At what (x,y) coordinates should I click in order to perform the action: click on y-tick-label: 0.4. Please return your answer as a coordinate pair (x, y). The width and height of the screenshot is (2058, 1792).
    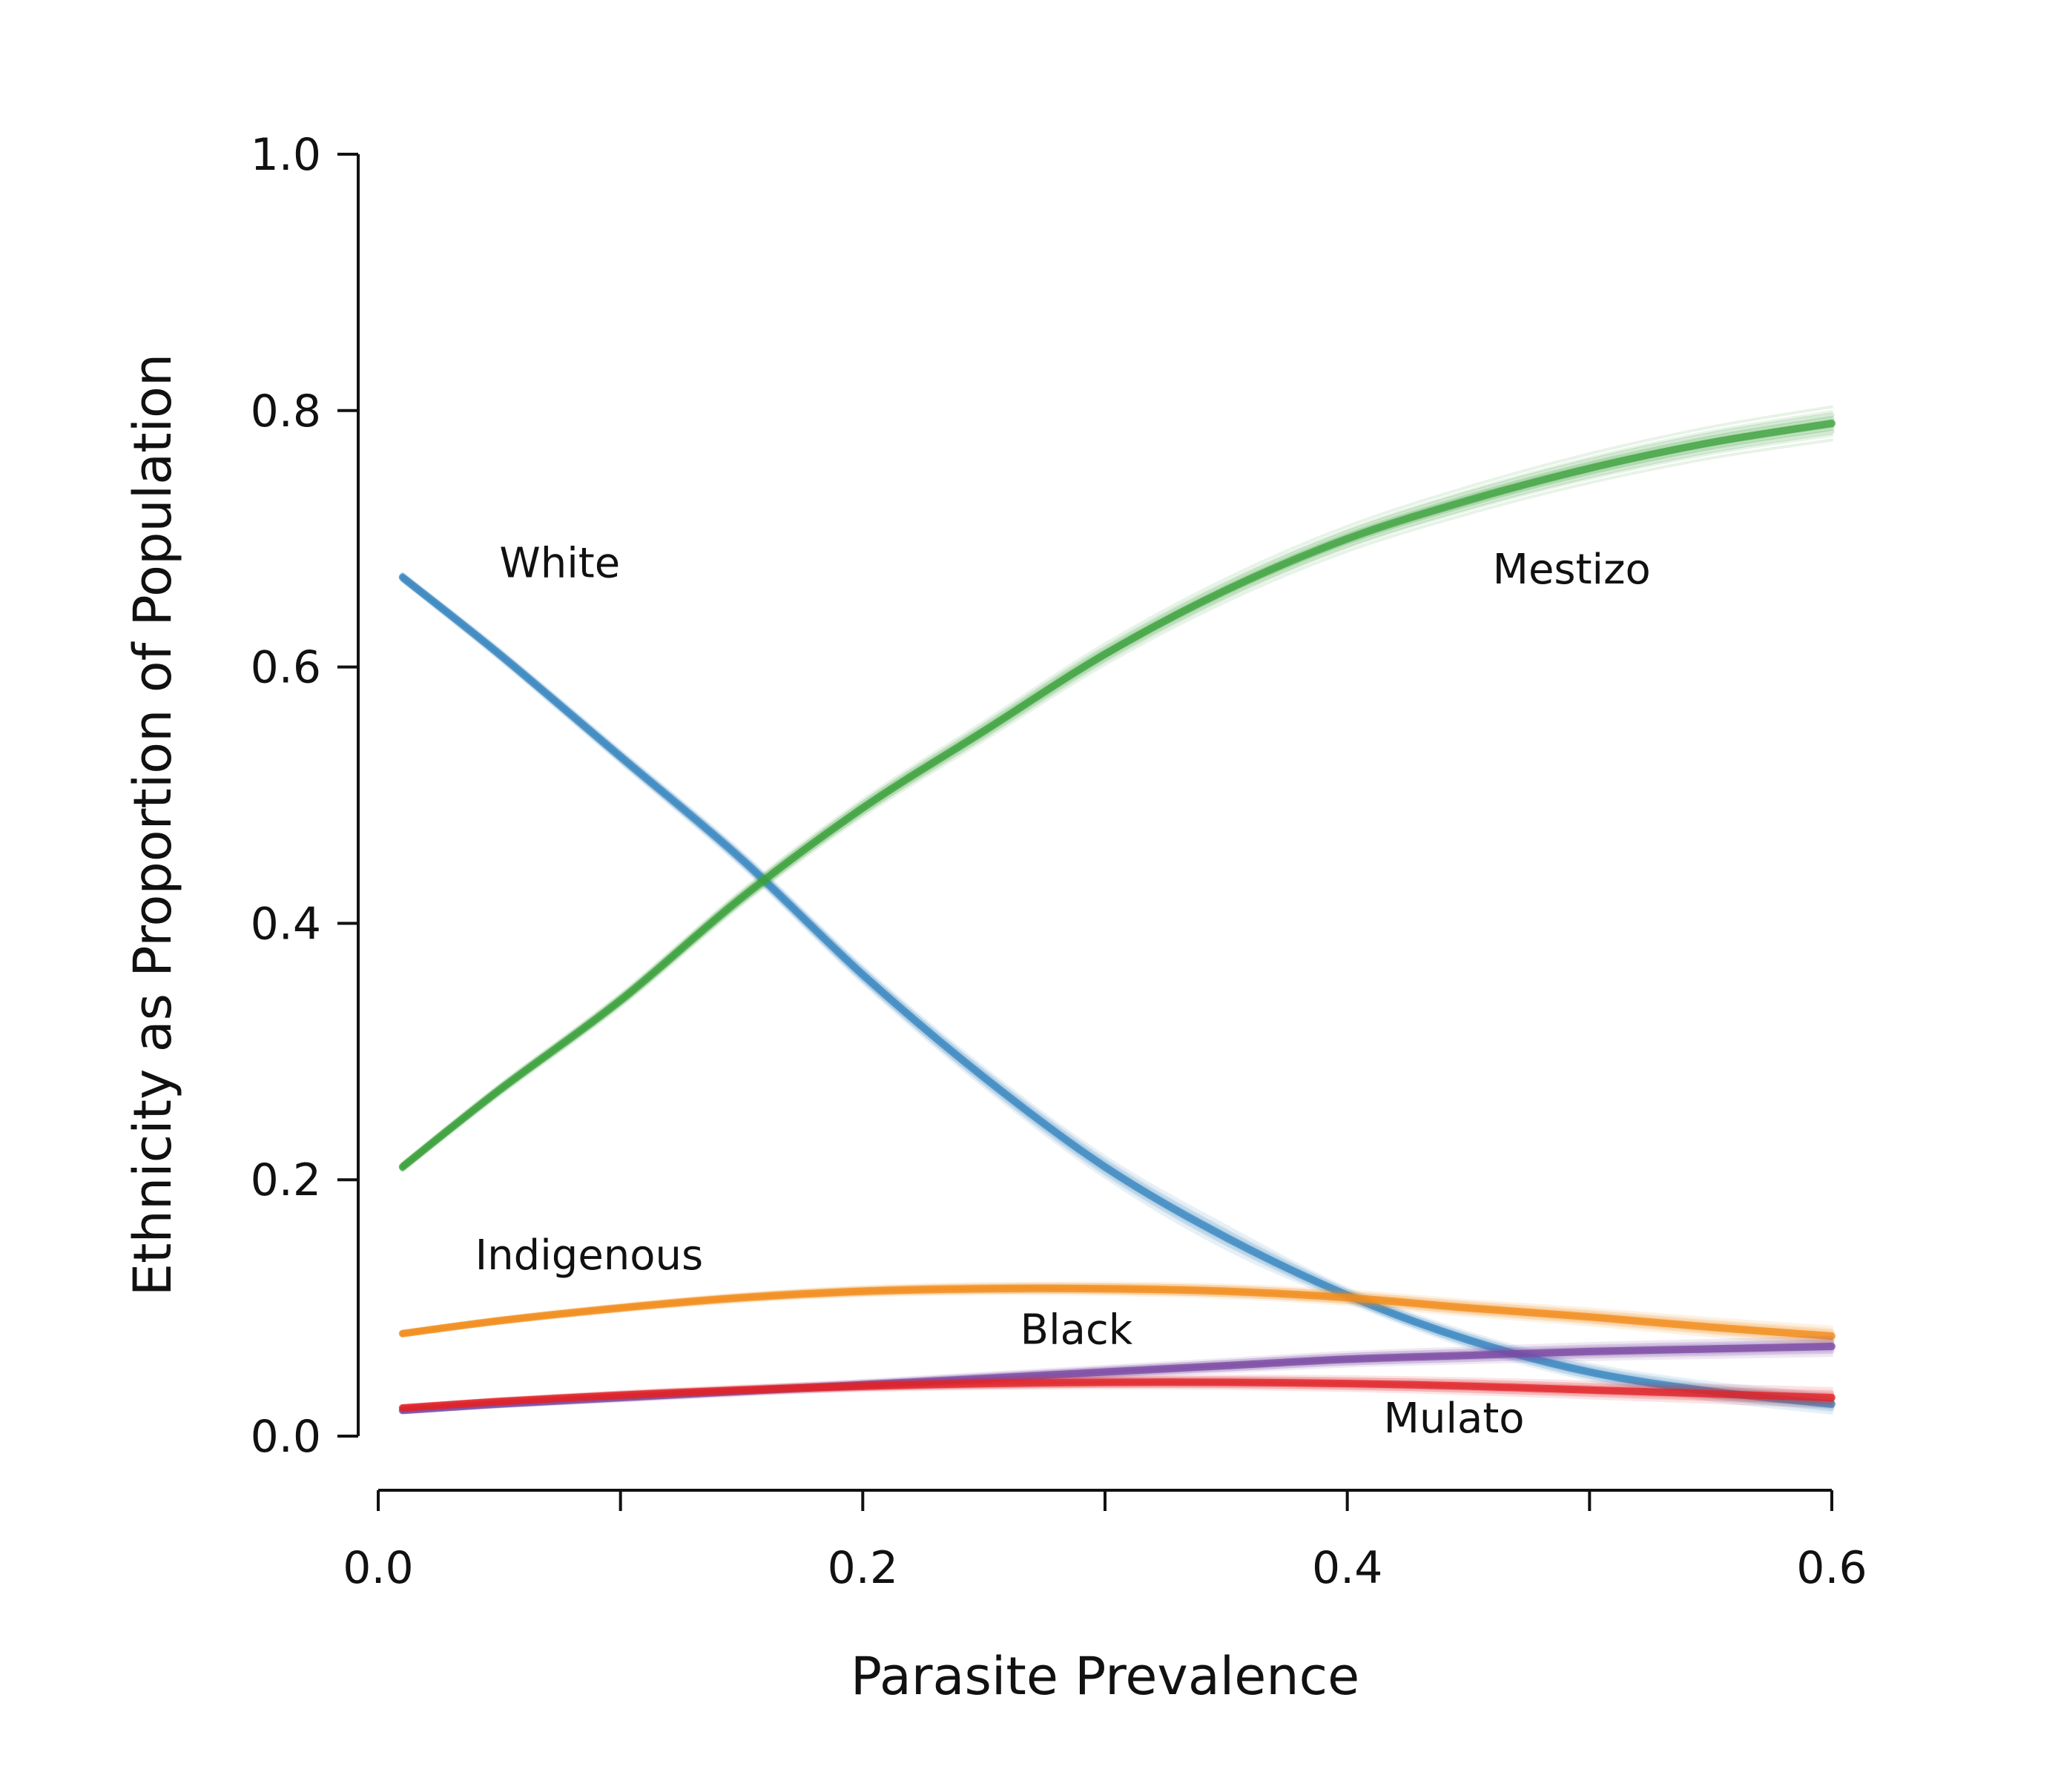
    Looking at the image, I should click on (286, 924).